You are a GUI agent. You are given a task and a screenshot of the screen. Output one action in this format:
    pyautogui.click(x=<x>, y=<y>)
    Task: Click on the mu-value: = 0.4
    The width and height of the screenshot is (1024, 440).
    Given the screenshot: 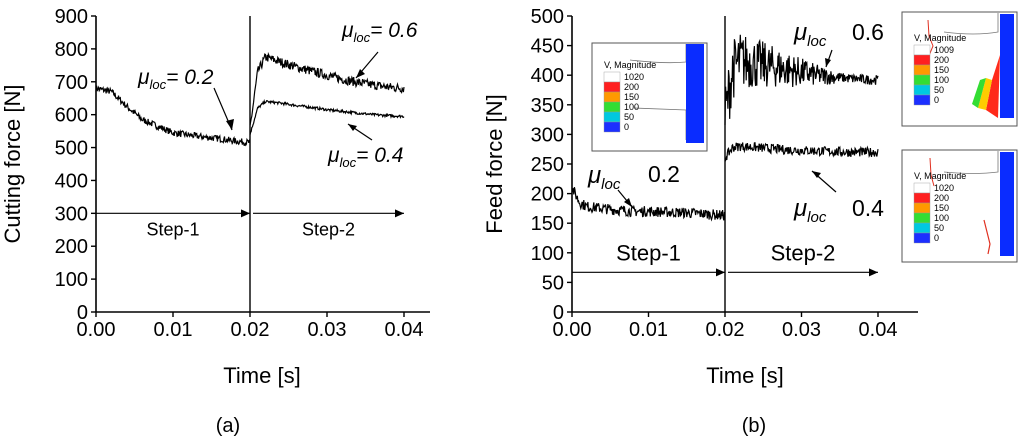 What is the action you would take?
    pyautogui.click(x=379, y=155)
    